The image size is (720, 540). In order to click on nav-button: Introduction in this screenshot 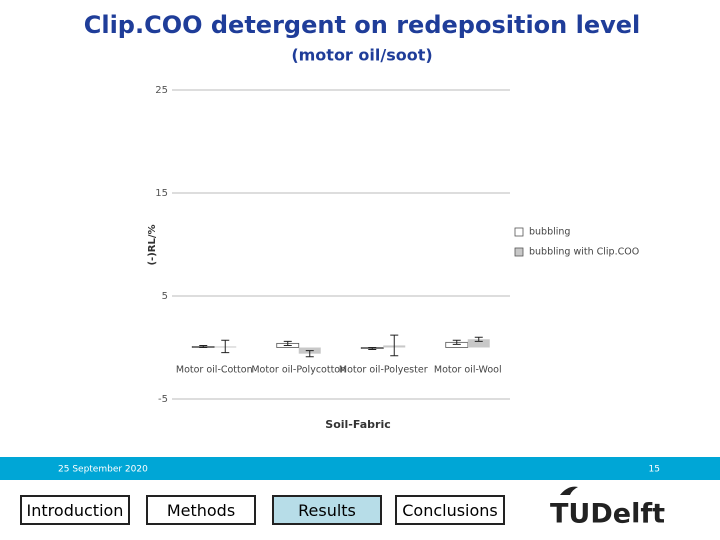, I will do `click(75, 510)`.